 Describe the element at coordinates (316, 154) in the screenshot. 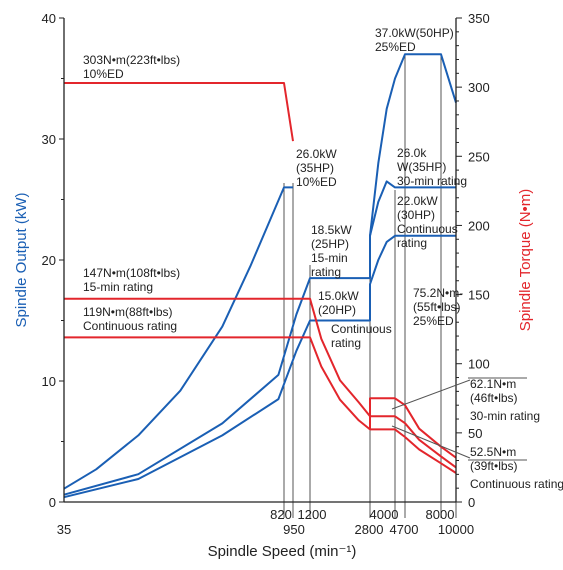

I see `annotation-text: 26.0kW` at that location.